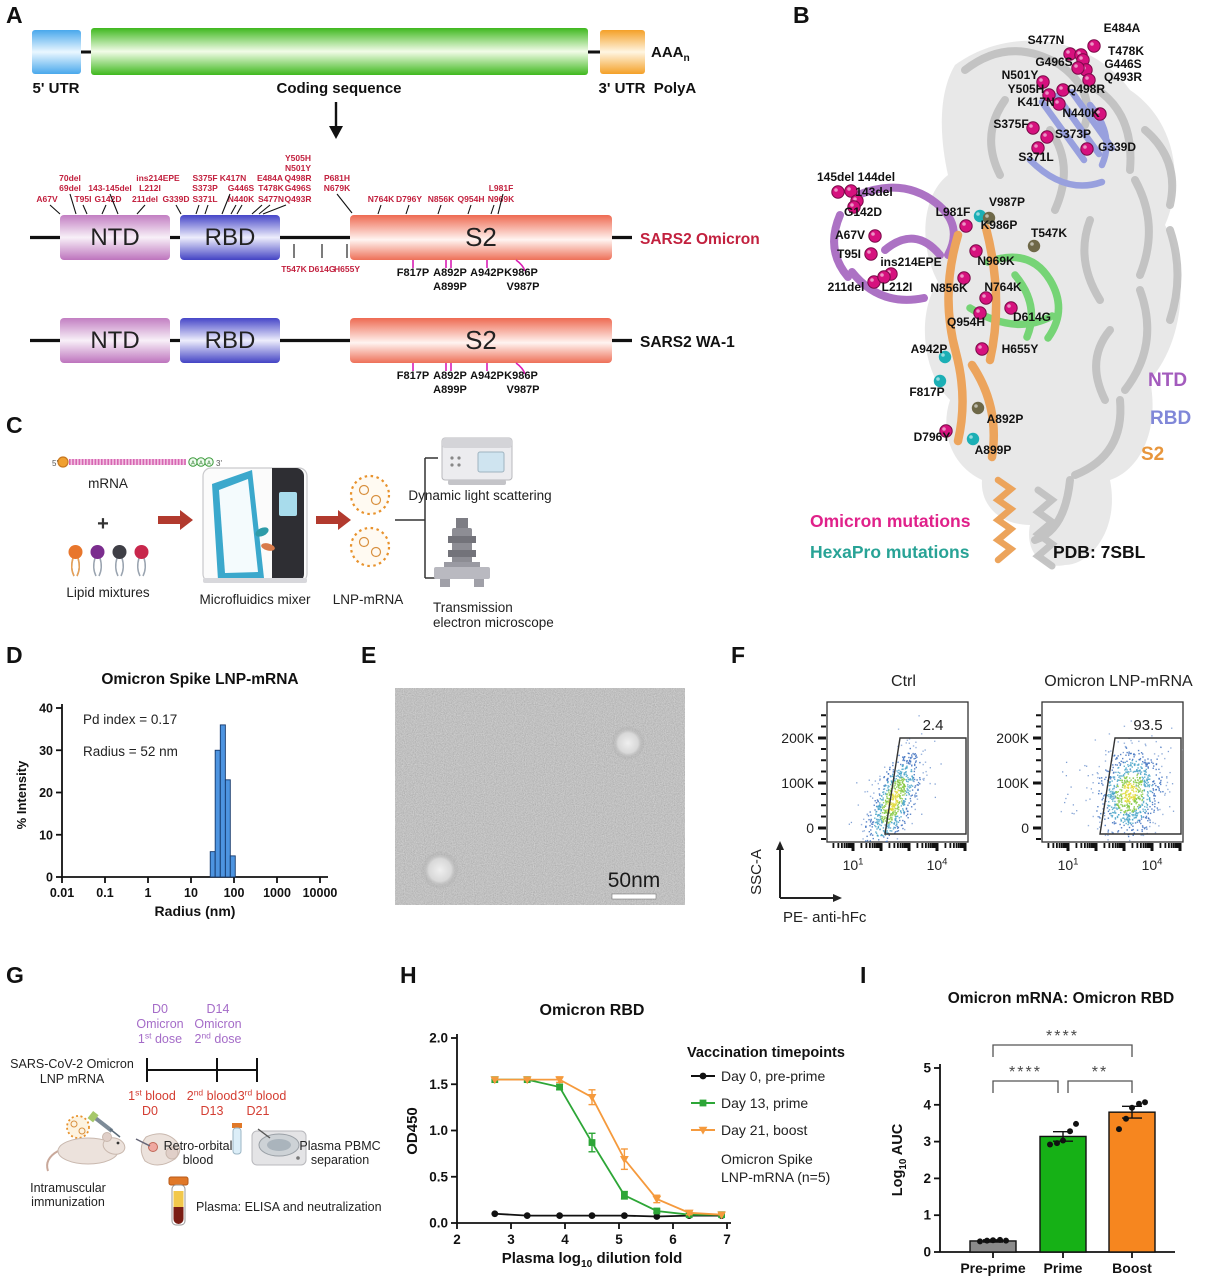  What do you see at coordinates (953, 212) in the screenshot?
I see `structure-mutation-label: L981F` at bounding box center [953, 212].